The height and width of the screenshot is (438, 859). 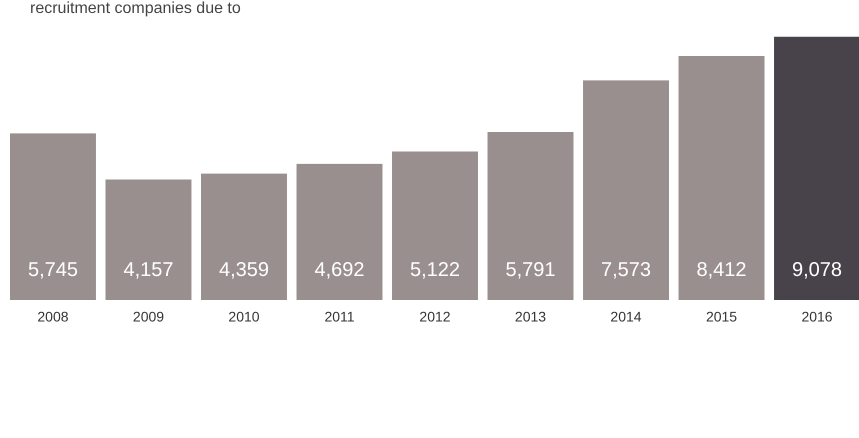 What do you see at coordinates (135, 8) in the screenshot?
I see `chart-title: recruitment companies due to` at bounding box center [135, 8].